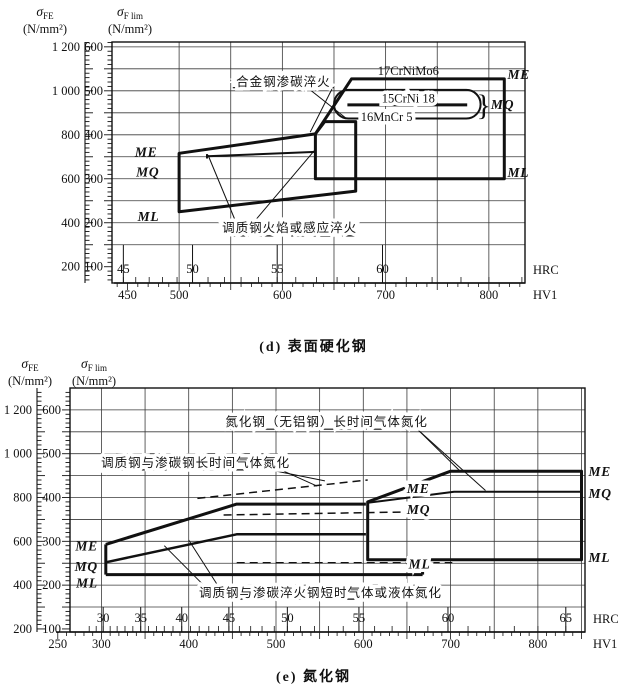 Image resolution: width=627 pixels, height=697 pixels. Describe the element at coordinates (326, 421) in the screenshot. I see `chart-label: 氮化钢（无铝钢）长时间气体氮化` at that location.